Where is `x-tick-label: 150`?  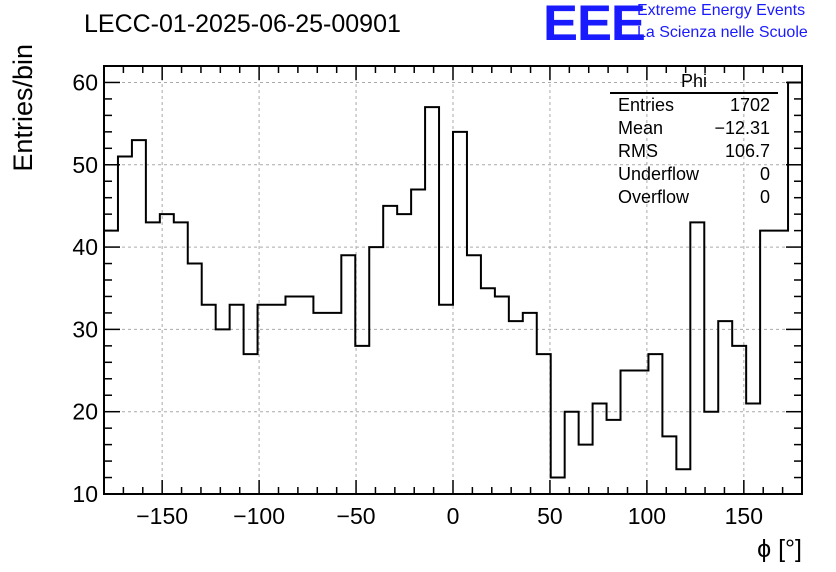 x-tick-label: 150 is located at coordinates (744, 516).